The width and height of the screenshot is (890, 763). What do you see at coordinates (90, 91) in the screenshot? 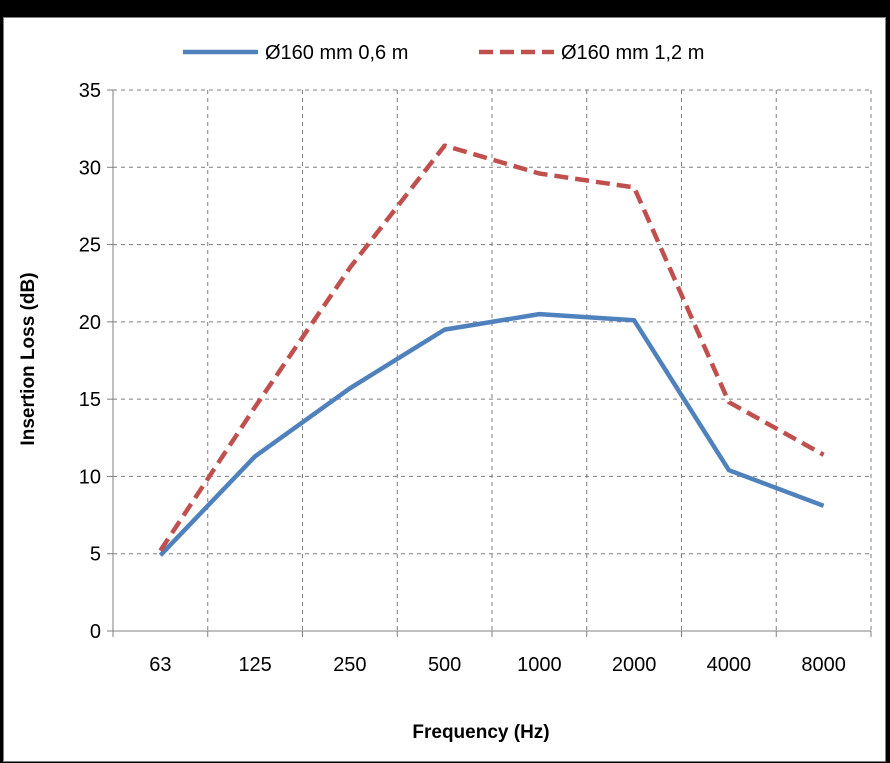
I see `y-tick-label: 35` at bounding box center [90, 91].